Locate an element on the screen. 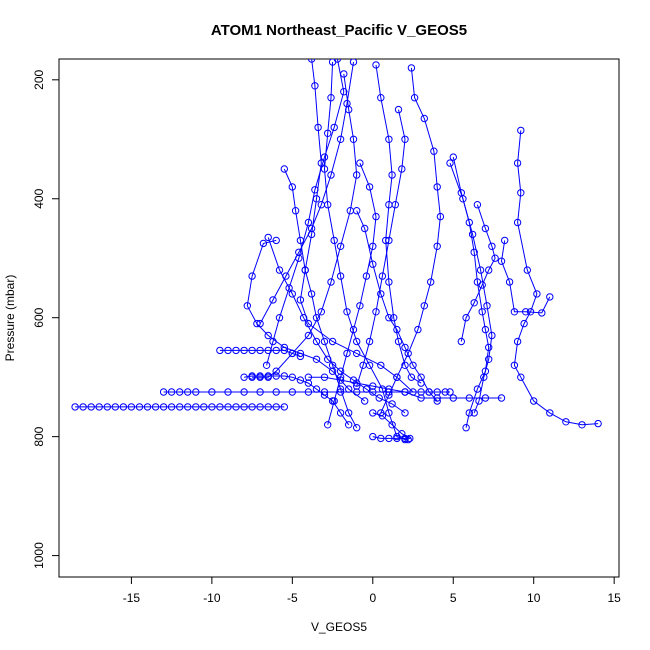  y-tick-label: 600 is located at coordinates (39, 317).